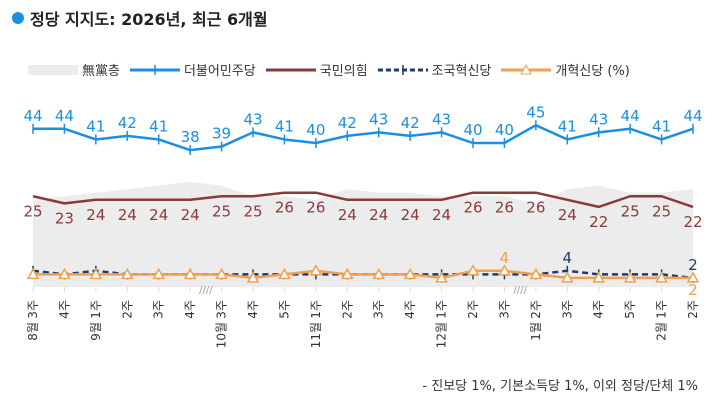  What do you see at coordinates (442, 335) in the screenshot?
I see `x-tick-label-month: 12월` at bounding box center [442, 335].